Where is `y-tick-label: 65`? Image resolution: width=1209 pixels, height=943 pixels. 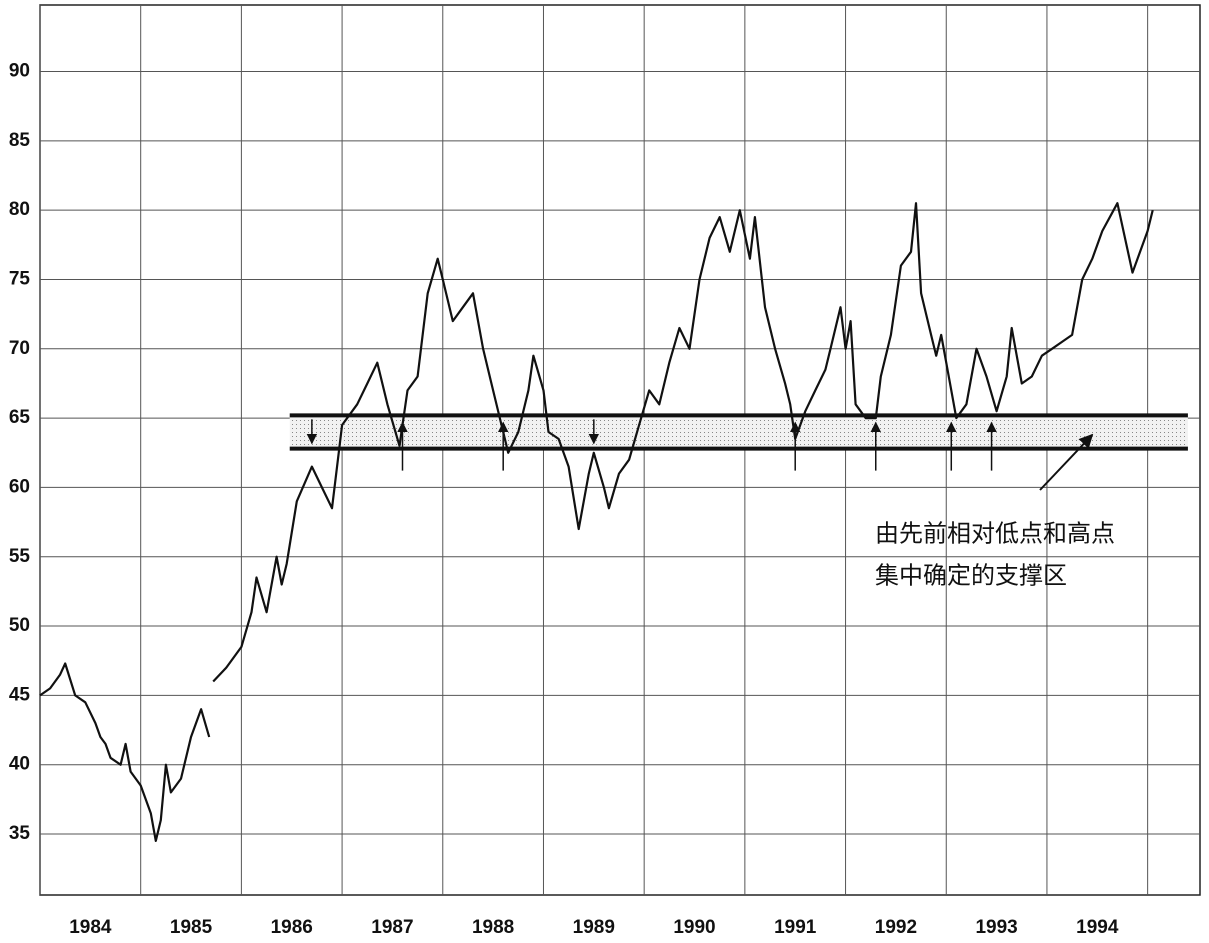 y-tick-label: 65 is located at coordinates (20, 417).